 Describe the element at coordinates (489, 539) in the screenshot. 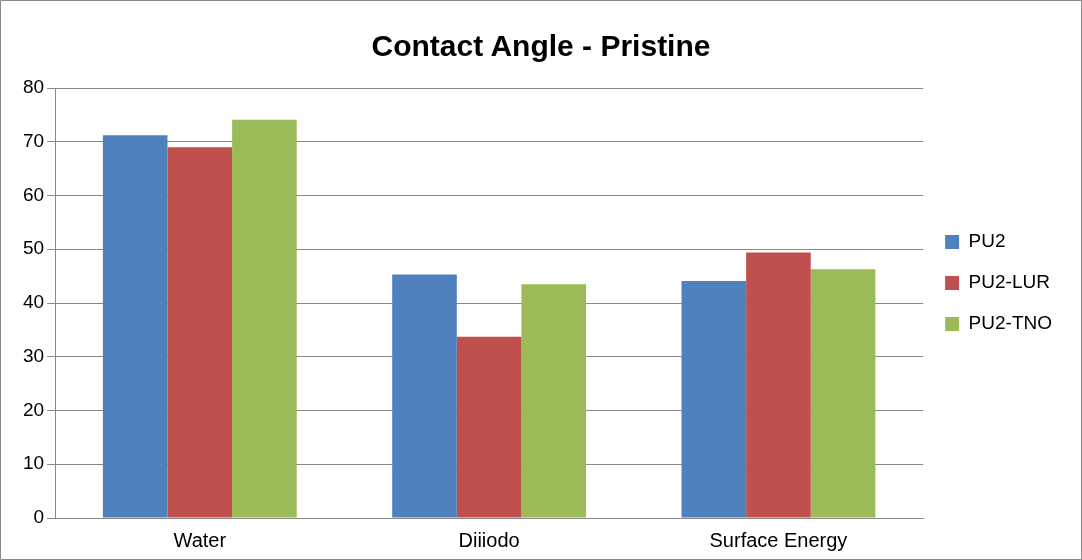

I see `x-tick-label: Diiiodo` at that location.